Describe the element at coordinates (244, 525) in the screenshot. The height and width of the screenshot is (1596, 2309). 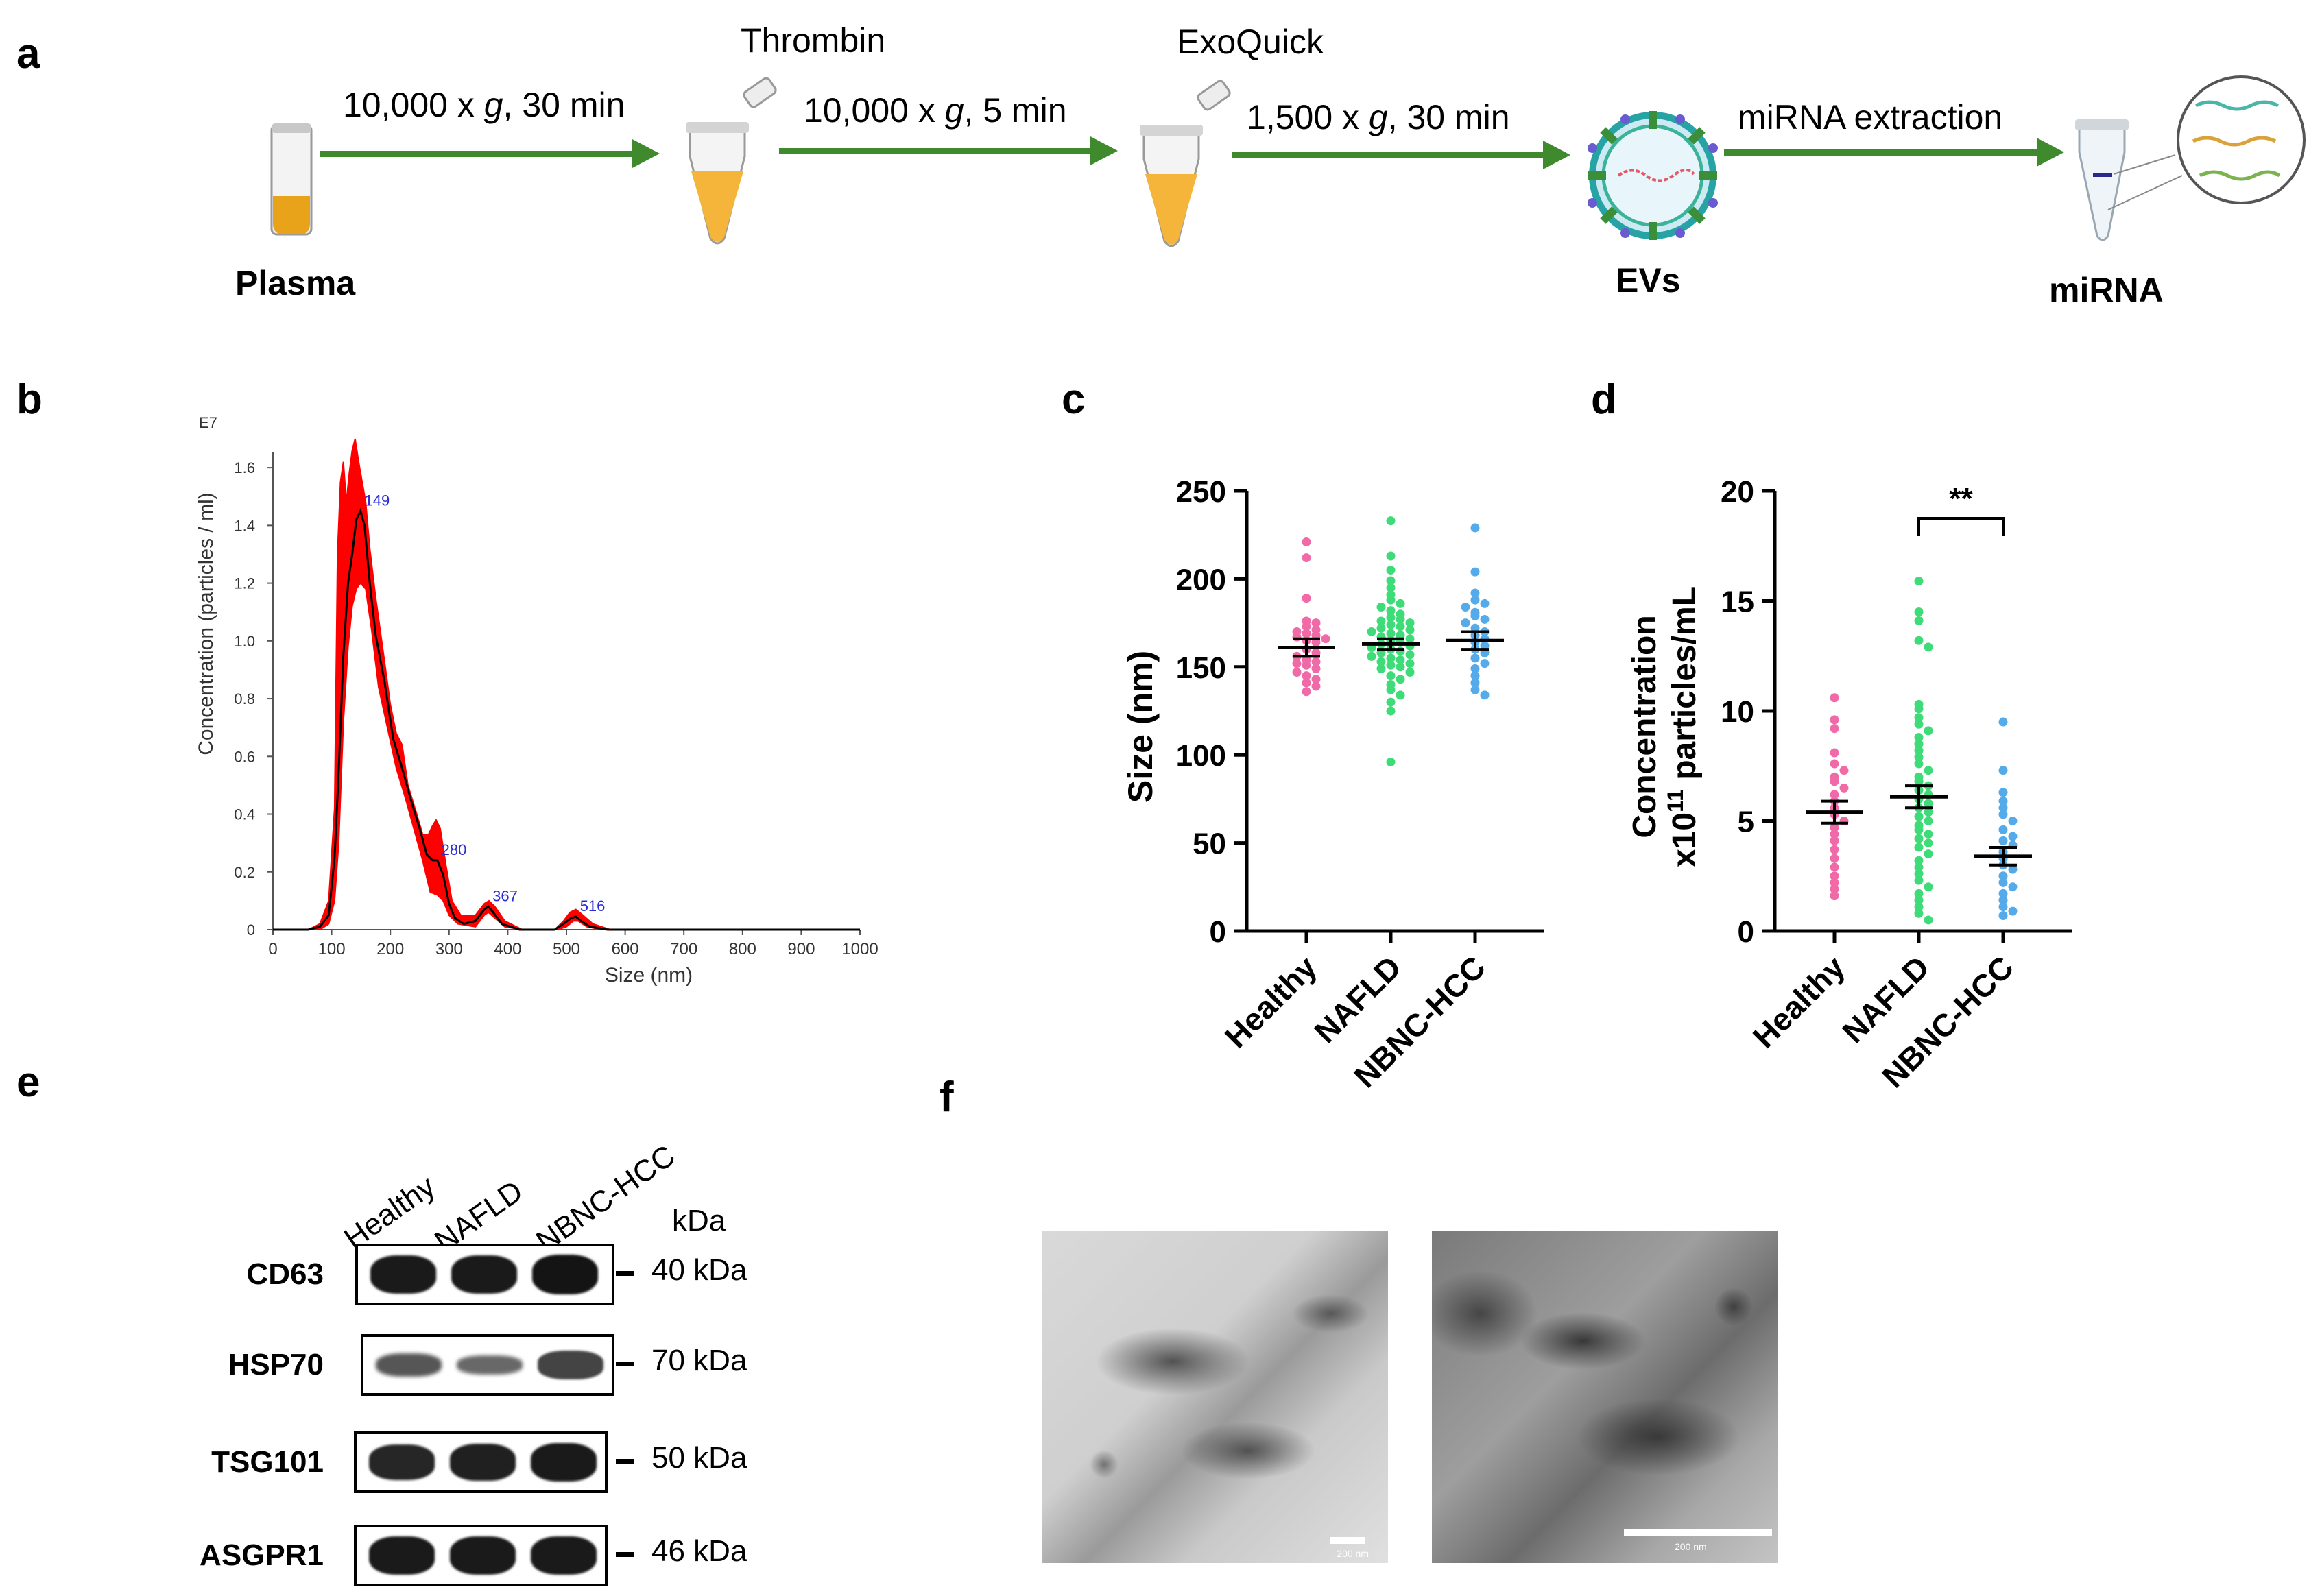
I see `nta-y-tick-label: 1.4` at that location.